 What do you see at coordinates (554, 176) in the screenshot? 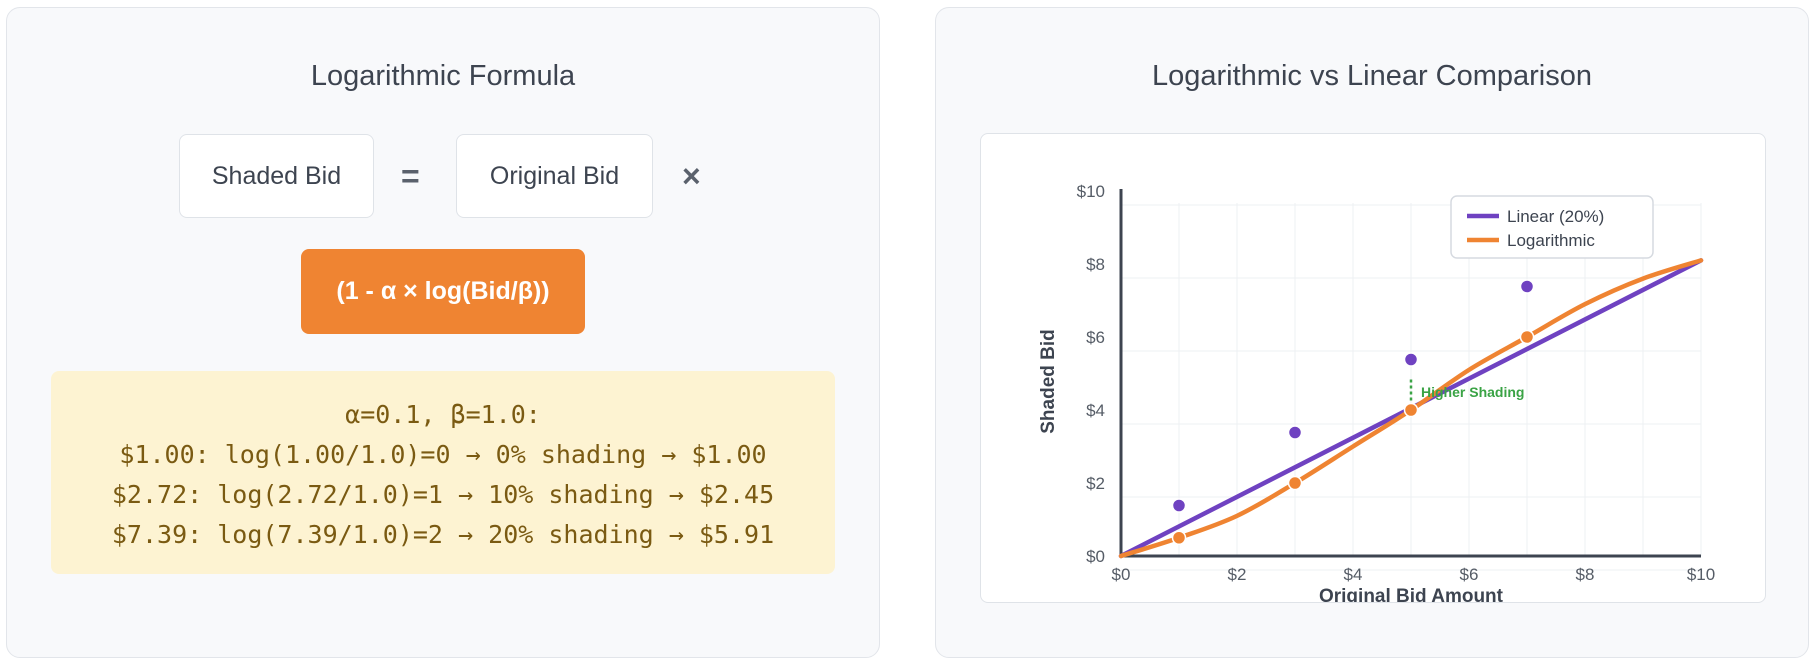
I see `original-bid-box: Original Bid` at bounding box center [554, 176].